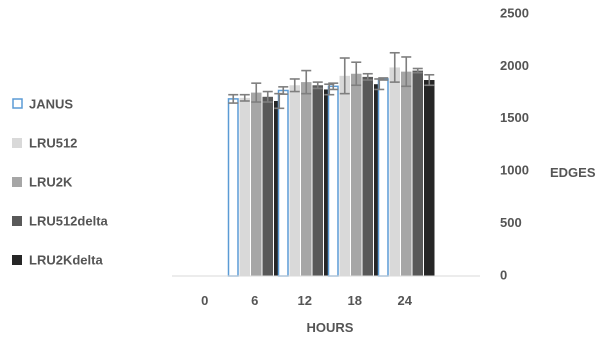 This screenshot has height=341, width=609. I want to click on legend-item: JANUS, so click(42, 103).